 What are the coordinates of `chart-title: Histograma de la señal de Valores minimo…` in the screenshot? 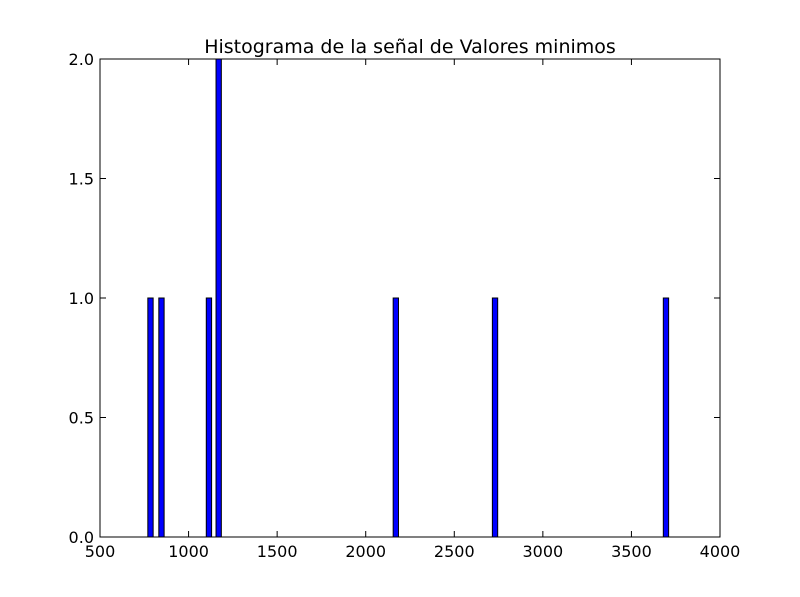 It's located at (410, 47).